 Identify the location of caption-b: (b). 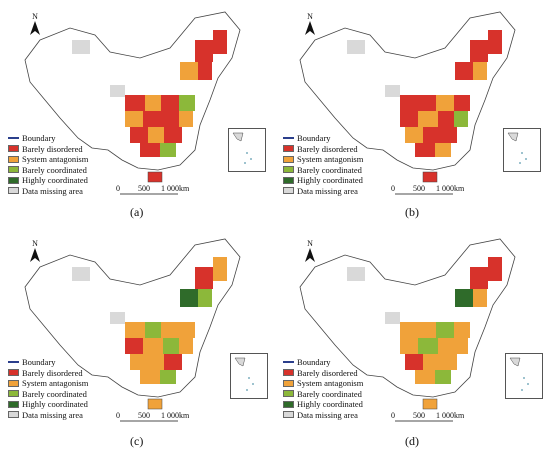
(412, 212).